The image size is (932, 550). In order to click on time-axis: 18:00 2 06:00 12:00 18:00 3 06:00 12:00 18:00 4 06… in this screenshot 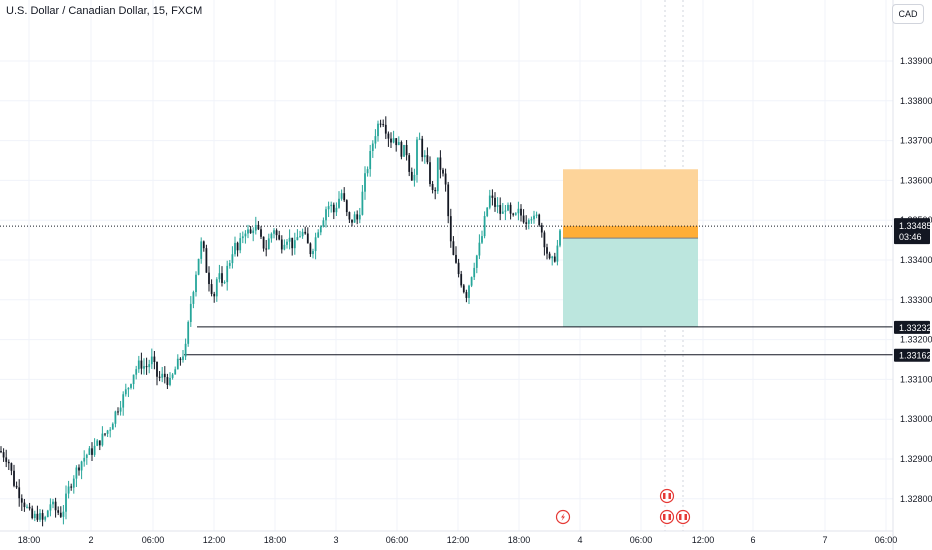, I will do `click(458, 540)`.